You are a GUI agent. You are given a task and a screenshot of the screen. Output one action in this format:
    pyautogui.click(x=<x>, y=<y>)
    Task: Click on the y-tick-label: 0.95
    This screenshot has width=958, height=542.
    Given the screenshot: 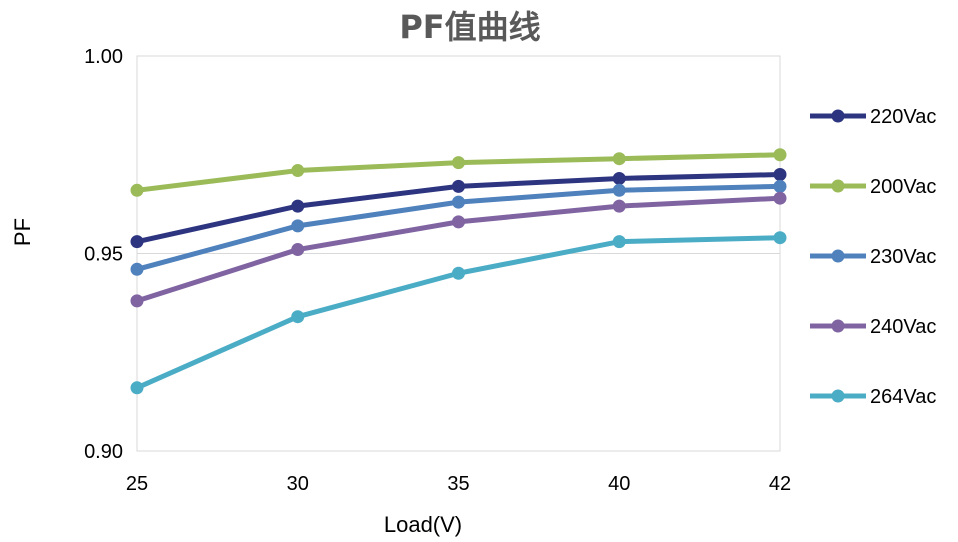 What is the action you would take?
    pyautogui.click(x=103, y=255)
    